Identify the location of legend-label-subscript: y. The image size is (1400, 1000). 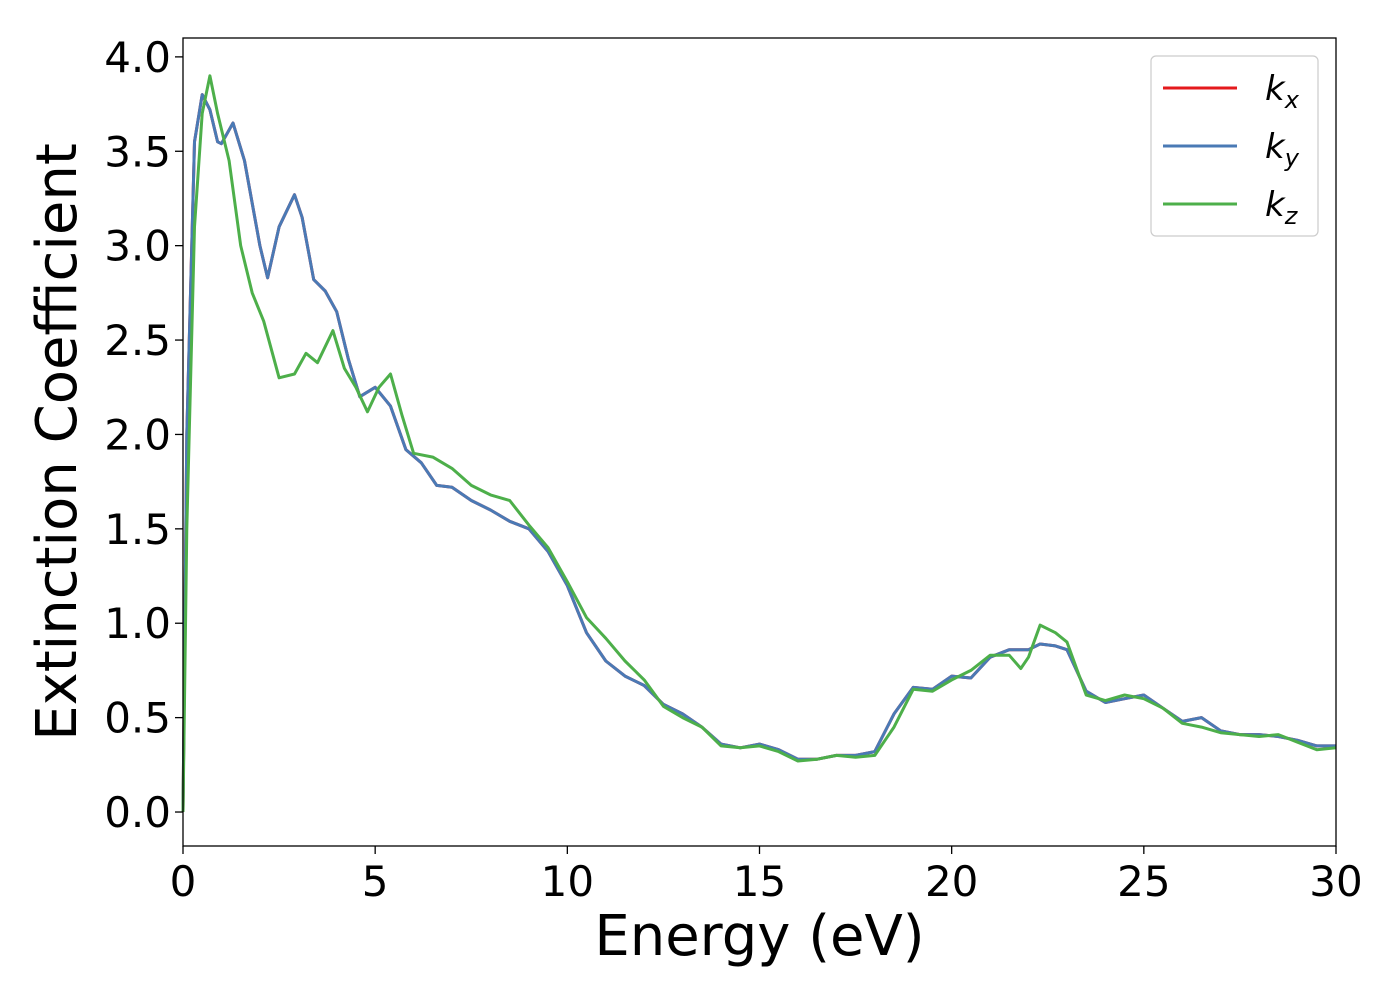
(1292, 158).